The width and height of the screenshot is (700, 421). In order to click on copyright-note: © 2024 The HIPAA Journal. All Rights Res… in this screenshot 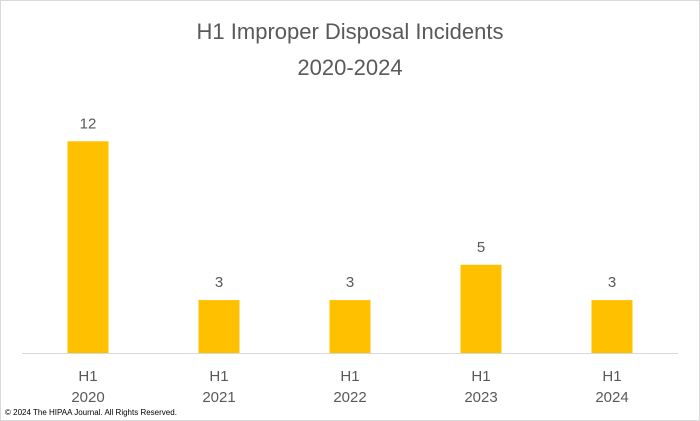, I will do `click(91, 412)`.